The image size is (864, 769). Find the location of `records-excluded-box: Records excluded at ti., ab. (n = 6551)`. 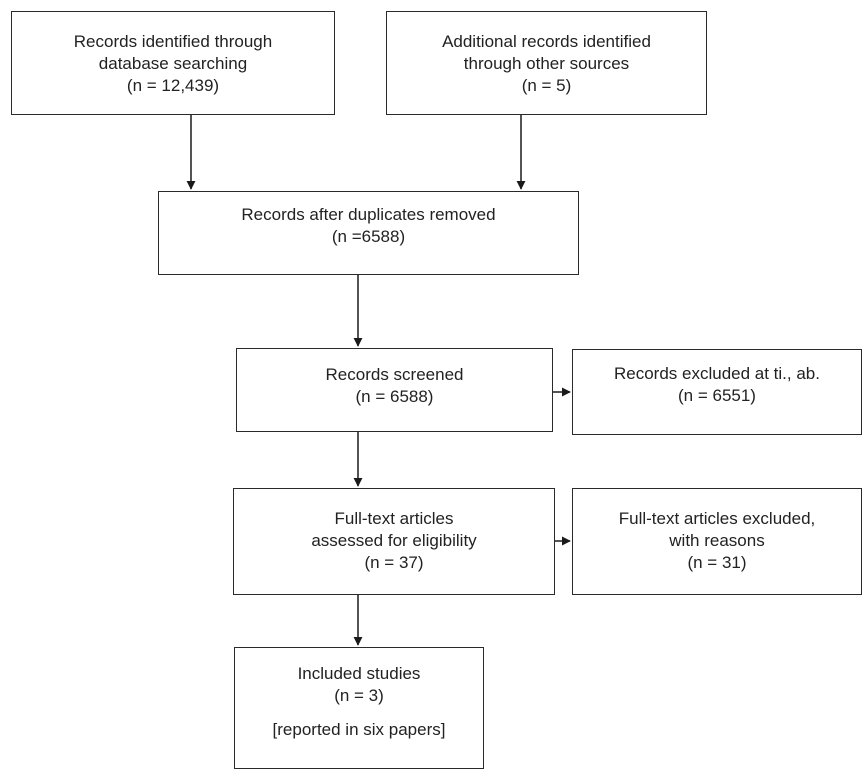

records-excluded-box: Records excluded at ti., ab. (n = 6551) is located at coordinates (717, 392).